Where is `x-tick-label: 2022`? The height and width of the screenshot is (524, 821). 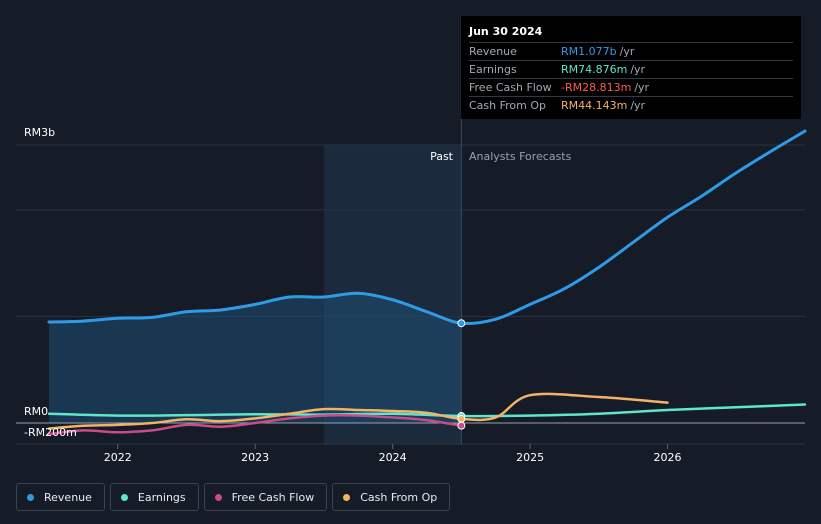 x-tick-label: 2022 is located at coordinates (118, 457).